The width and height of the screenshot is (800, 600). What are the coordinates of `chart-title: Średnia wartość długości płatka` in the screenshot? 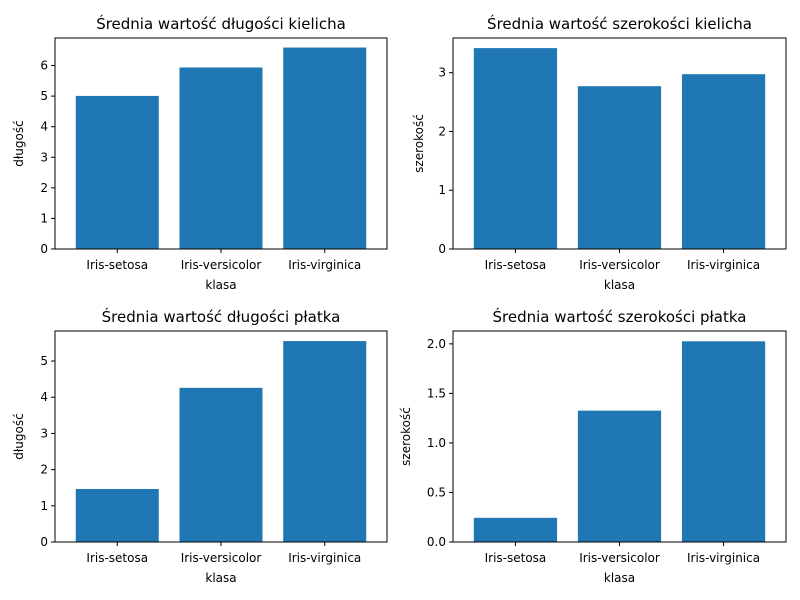 It's located at (221, 316).